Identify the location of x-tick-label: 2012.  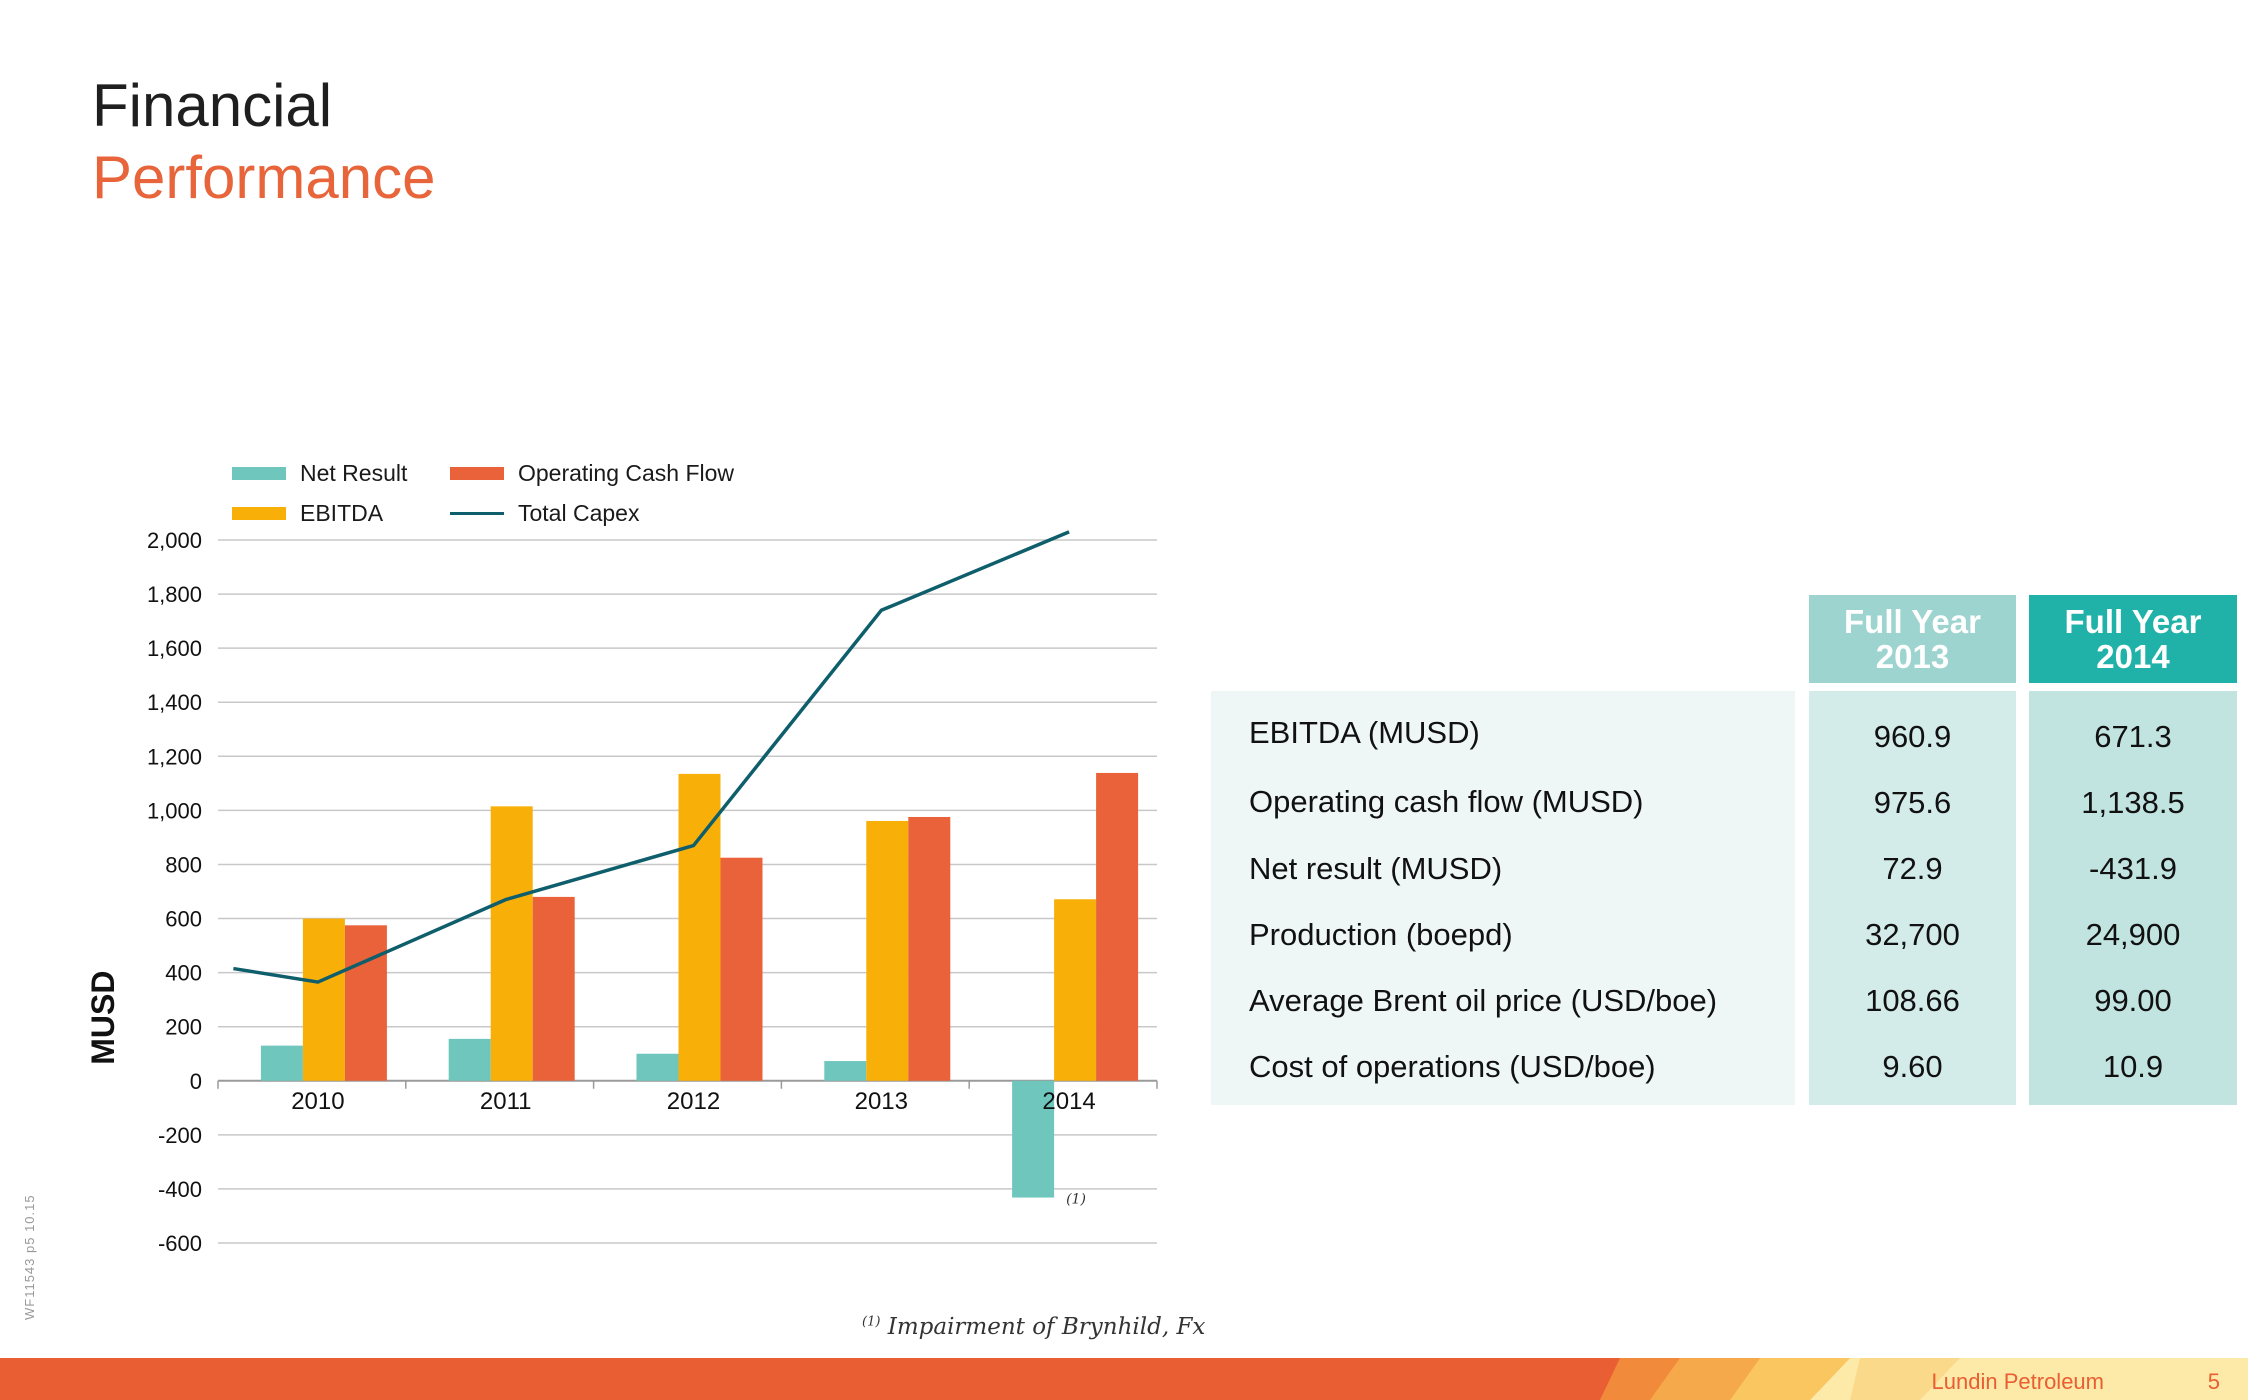
(693, 1101).